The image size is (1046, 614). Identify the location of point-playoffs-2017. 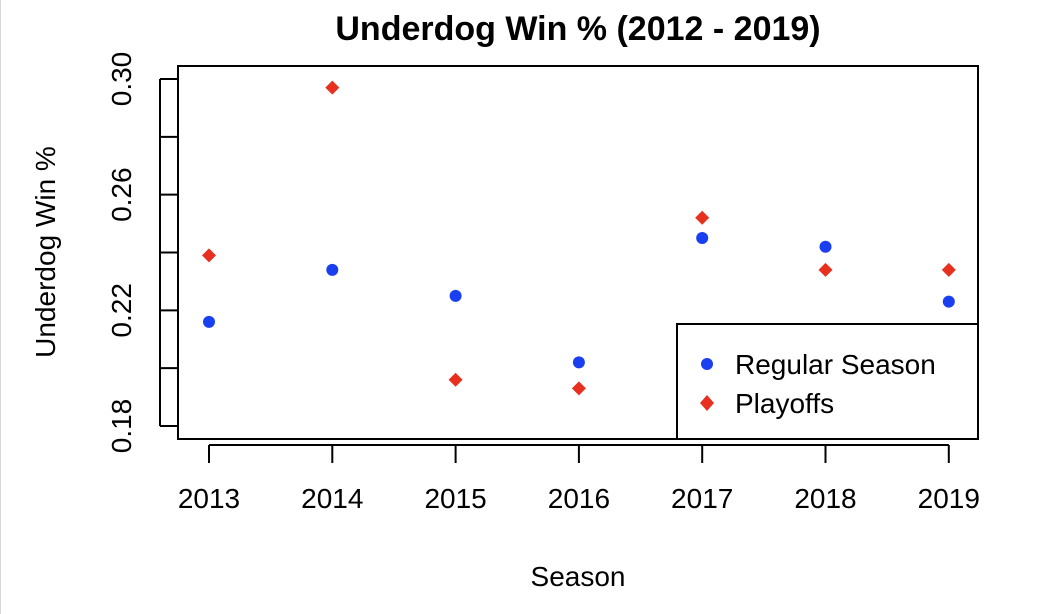
(702, 217).